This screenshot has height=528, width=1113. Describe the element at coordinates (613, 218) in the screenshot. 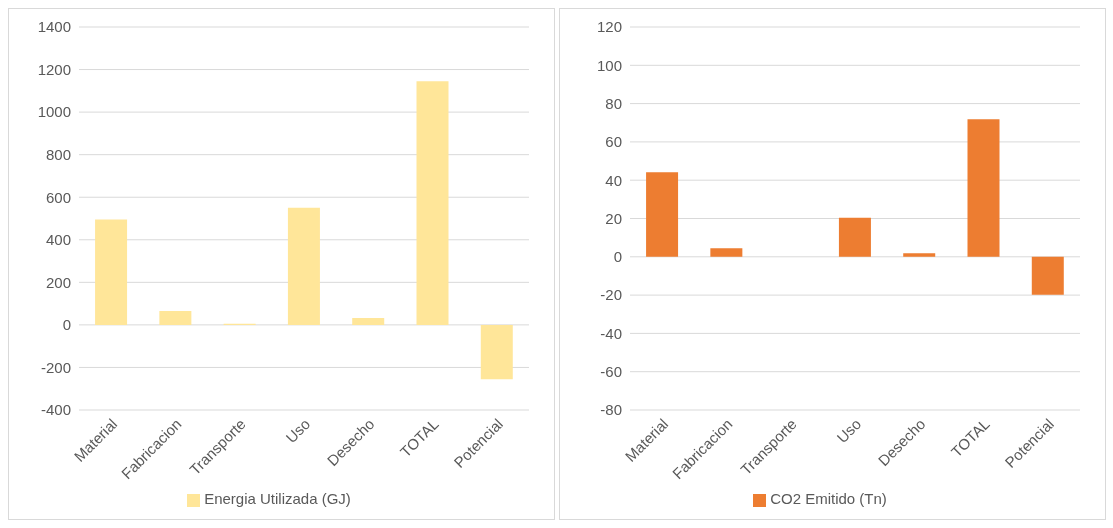

I see `y-tick-label: 20` at that location.